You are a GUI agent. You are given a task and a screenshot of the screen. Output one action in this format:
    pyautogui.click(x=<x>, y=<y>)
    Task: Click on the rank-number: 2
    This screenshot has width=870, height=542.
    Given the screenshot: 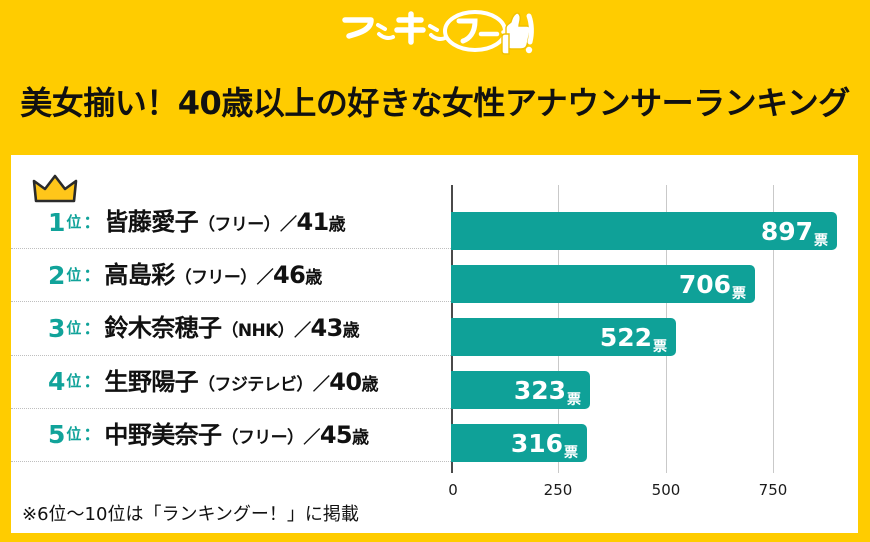 What is the action you would take?
    pyautogui.click(x=57, y=275)
    